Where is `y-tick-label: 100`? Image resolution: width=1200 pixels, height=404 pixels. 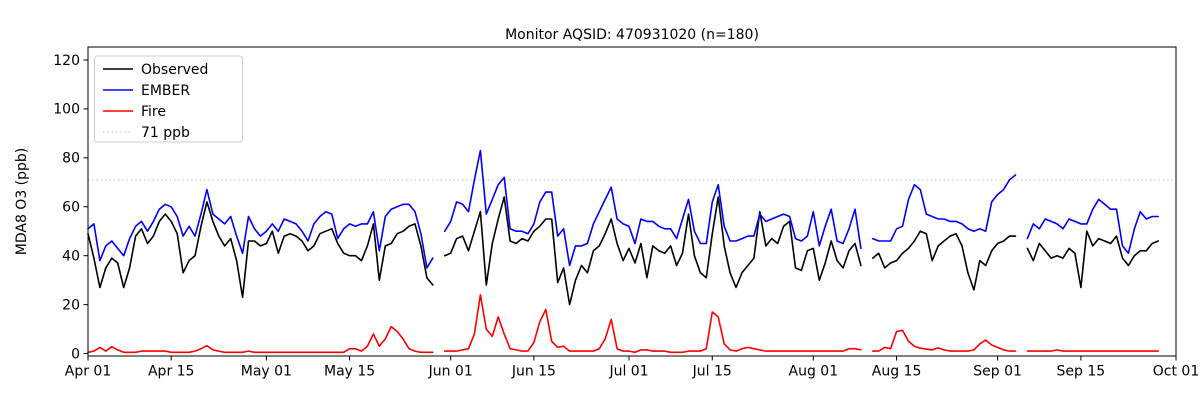 y-tick-label: 100 is located at coordinates (66, 110).